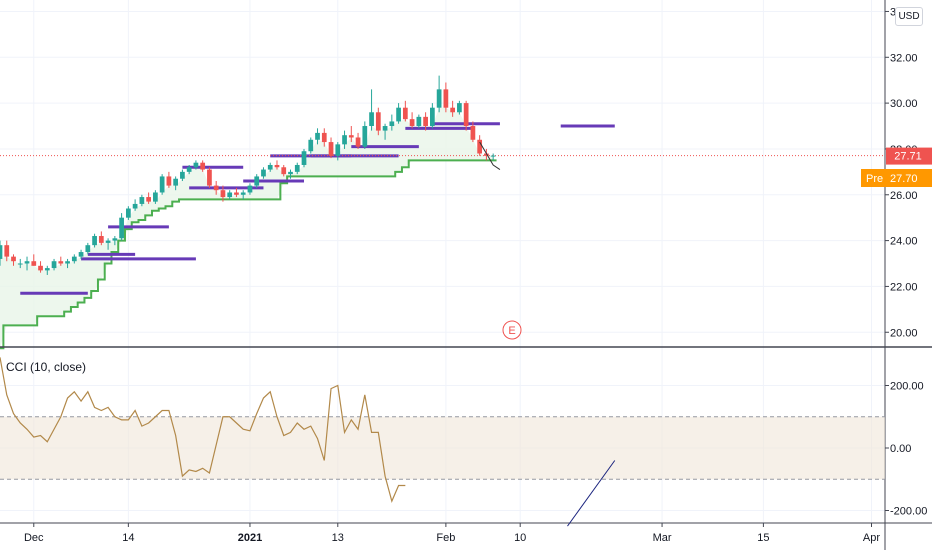 The image size is (932, 550). Describe the element at coordinates (904, 242) in the screenshot. I see `y-tick-label: 24.00` at that location.